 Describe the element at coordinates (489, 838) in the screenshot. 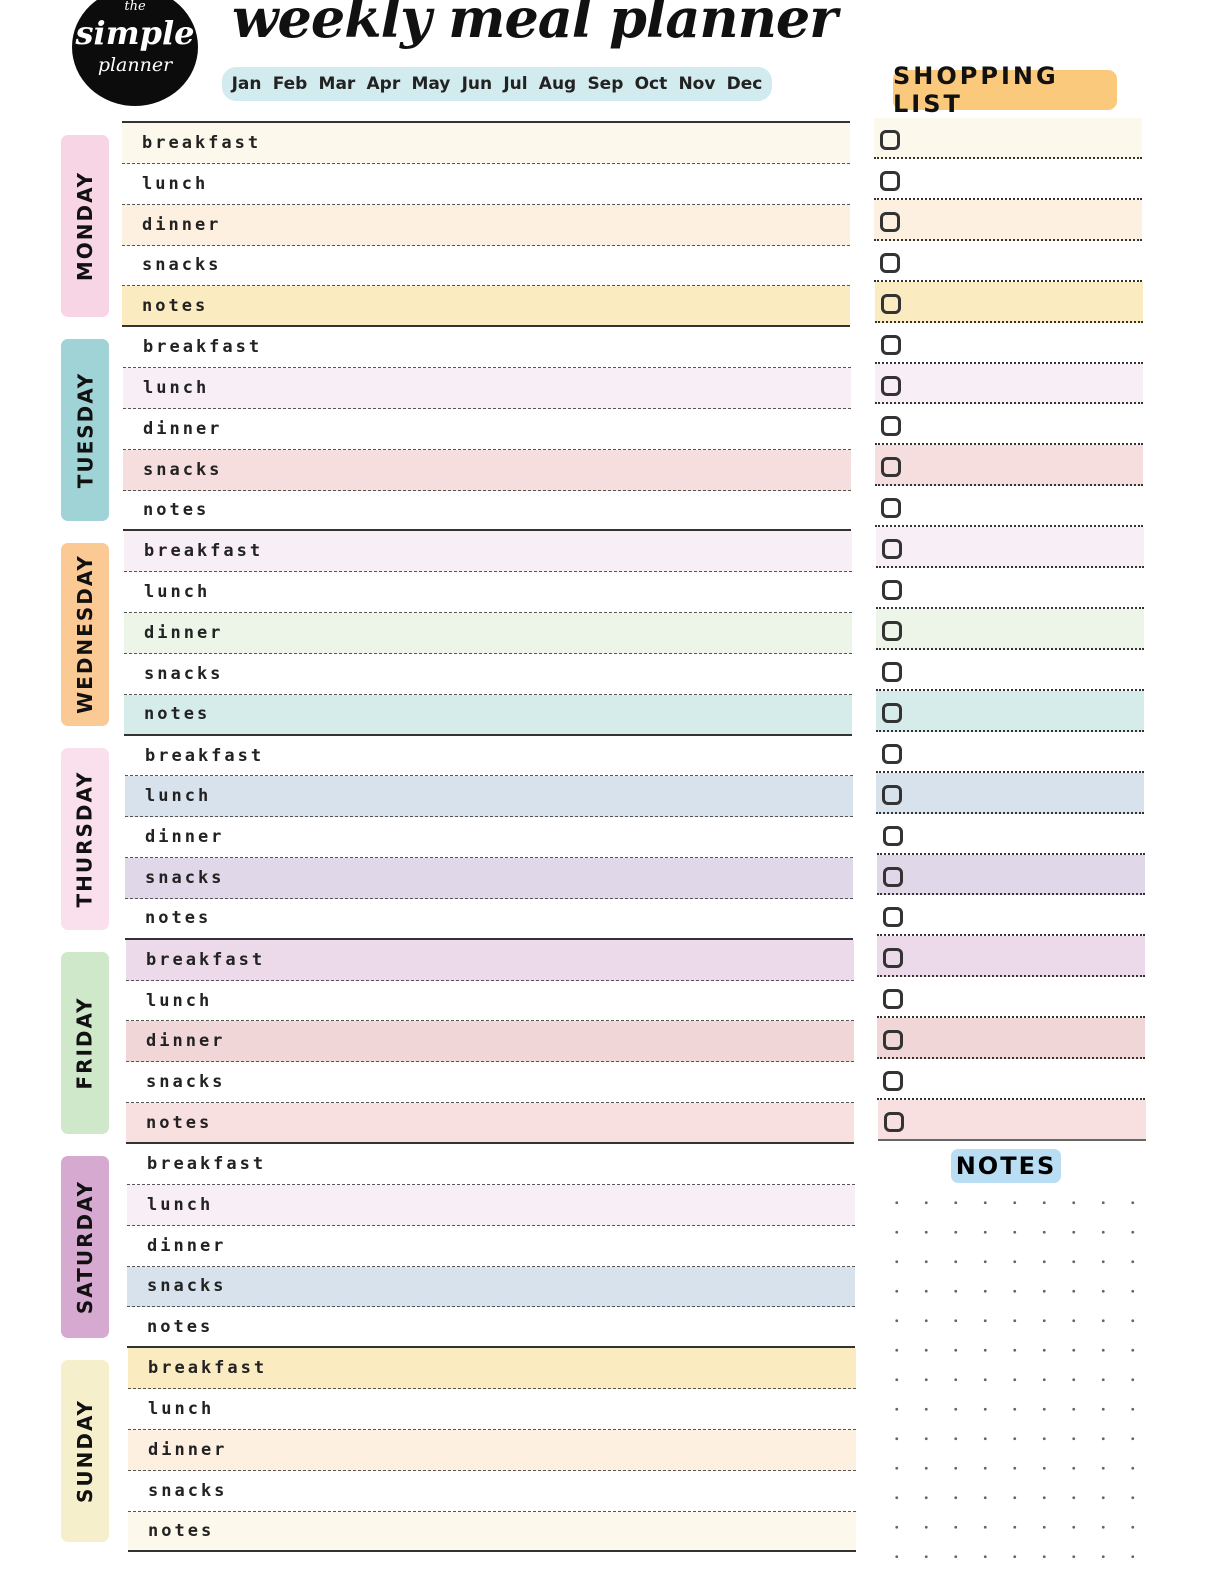

I see `thursday-dinner-row: dinner` at that location.